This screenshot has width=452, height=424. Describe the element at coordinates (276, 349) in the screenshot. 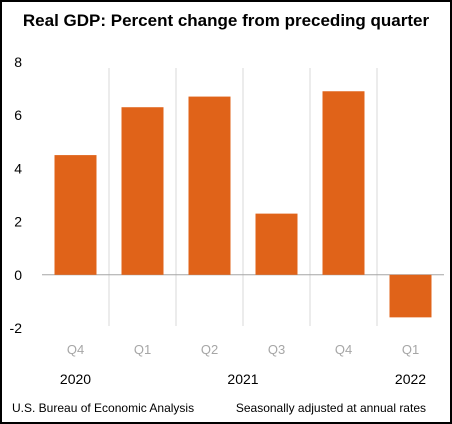

I see `x-tick-label: Q3` at that location.